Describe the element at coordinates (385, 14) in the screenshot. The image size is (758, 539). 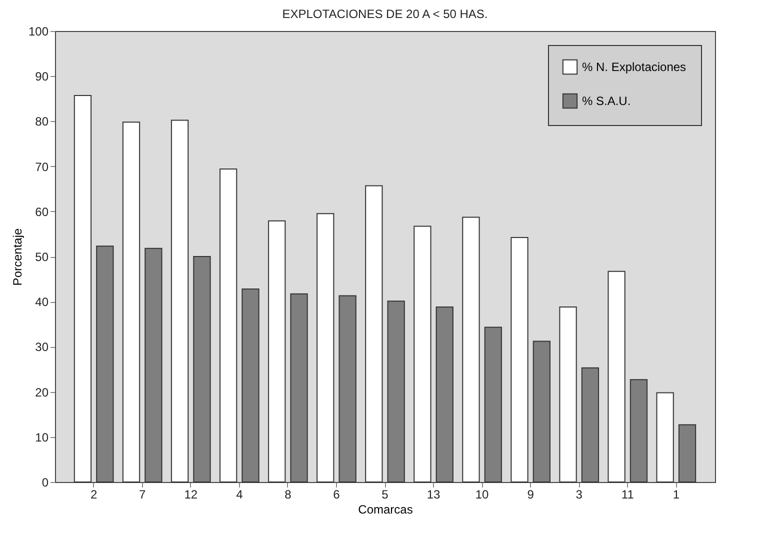
I see `chart-title: EXPLOTACIONES DE 20 A < 50 HAS.` at that location.